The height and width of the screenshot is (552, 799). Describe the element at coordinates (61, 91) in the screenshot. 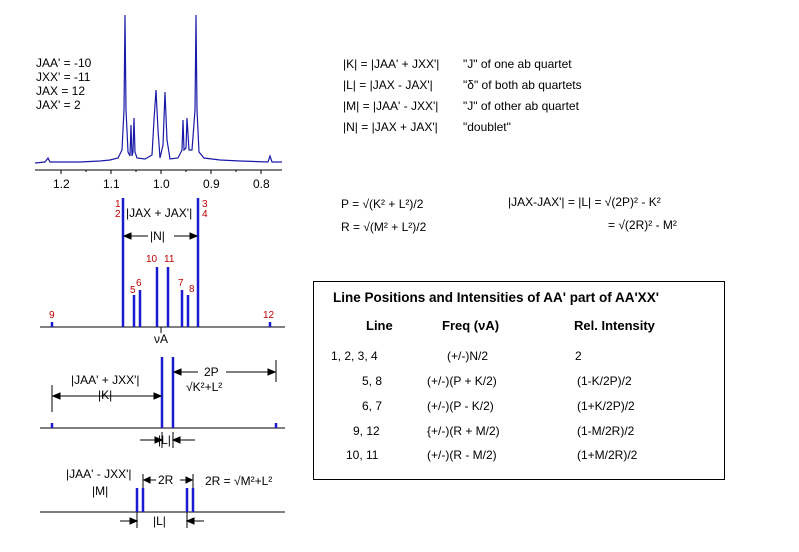

I see `coupling-jax: JAX = 12` at that location.